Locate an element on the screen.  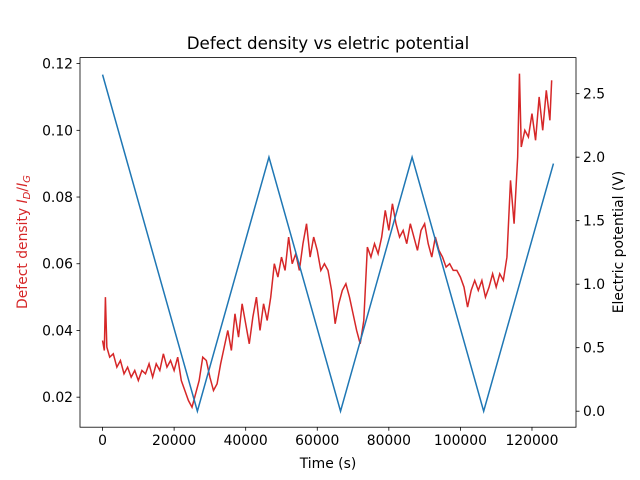
y-axis-label: Defect density ID/IG is located at coordinates (24, 242).